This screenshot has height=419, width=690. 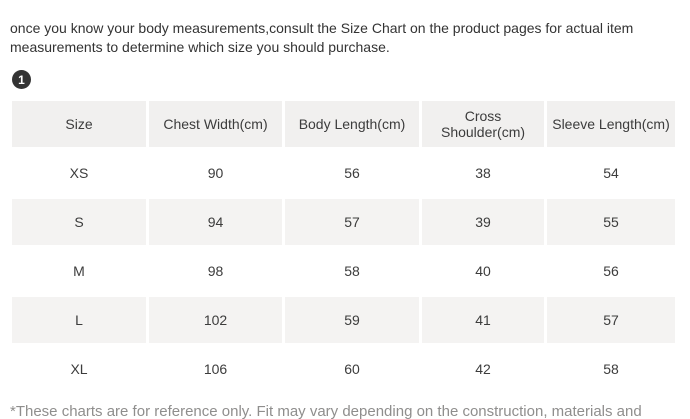 I want to click on cross-shoulder-cell: 42, so click(x=483, y=369).